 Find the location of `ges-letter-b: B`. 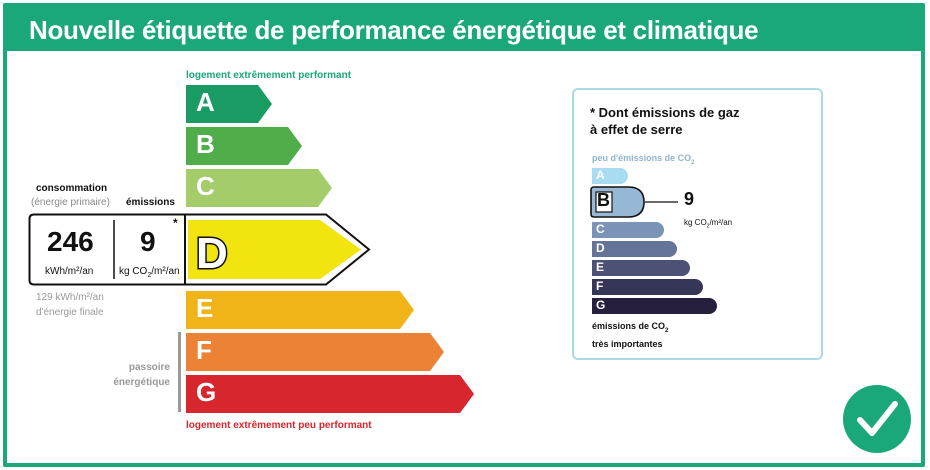

ges-letter-b: B is located at coordinates (603, 200).